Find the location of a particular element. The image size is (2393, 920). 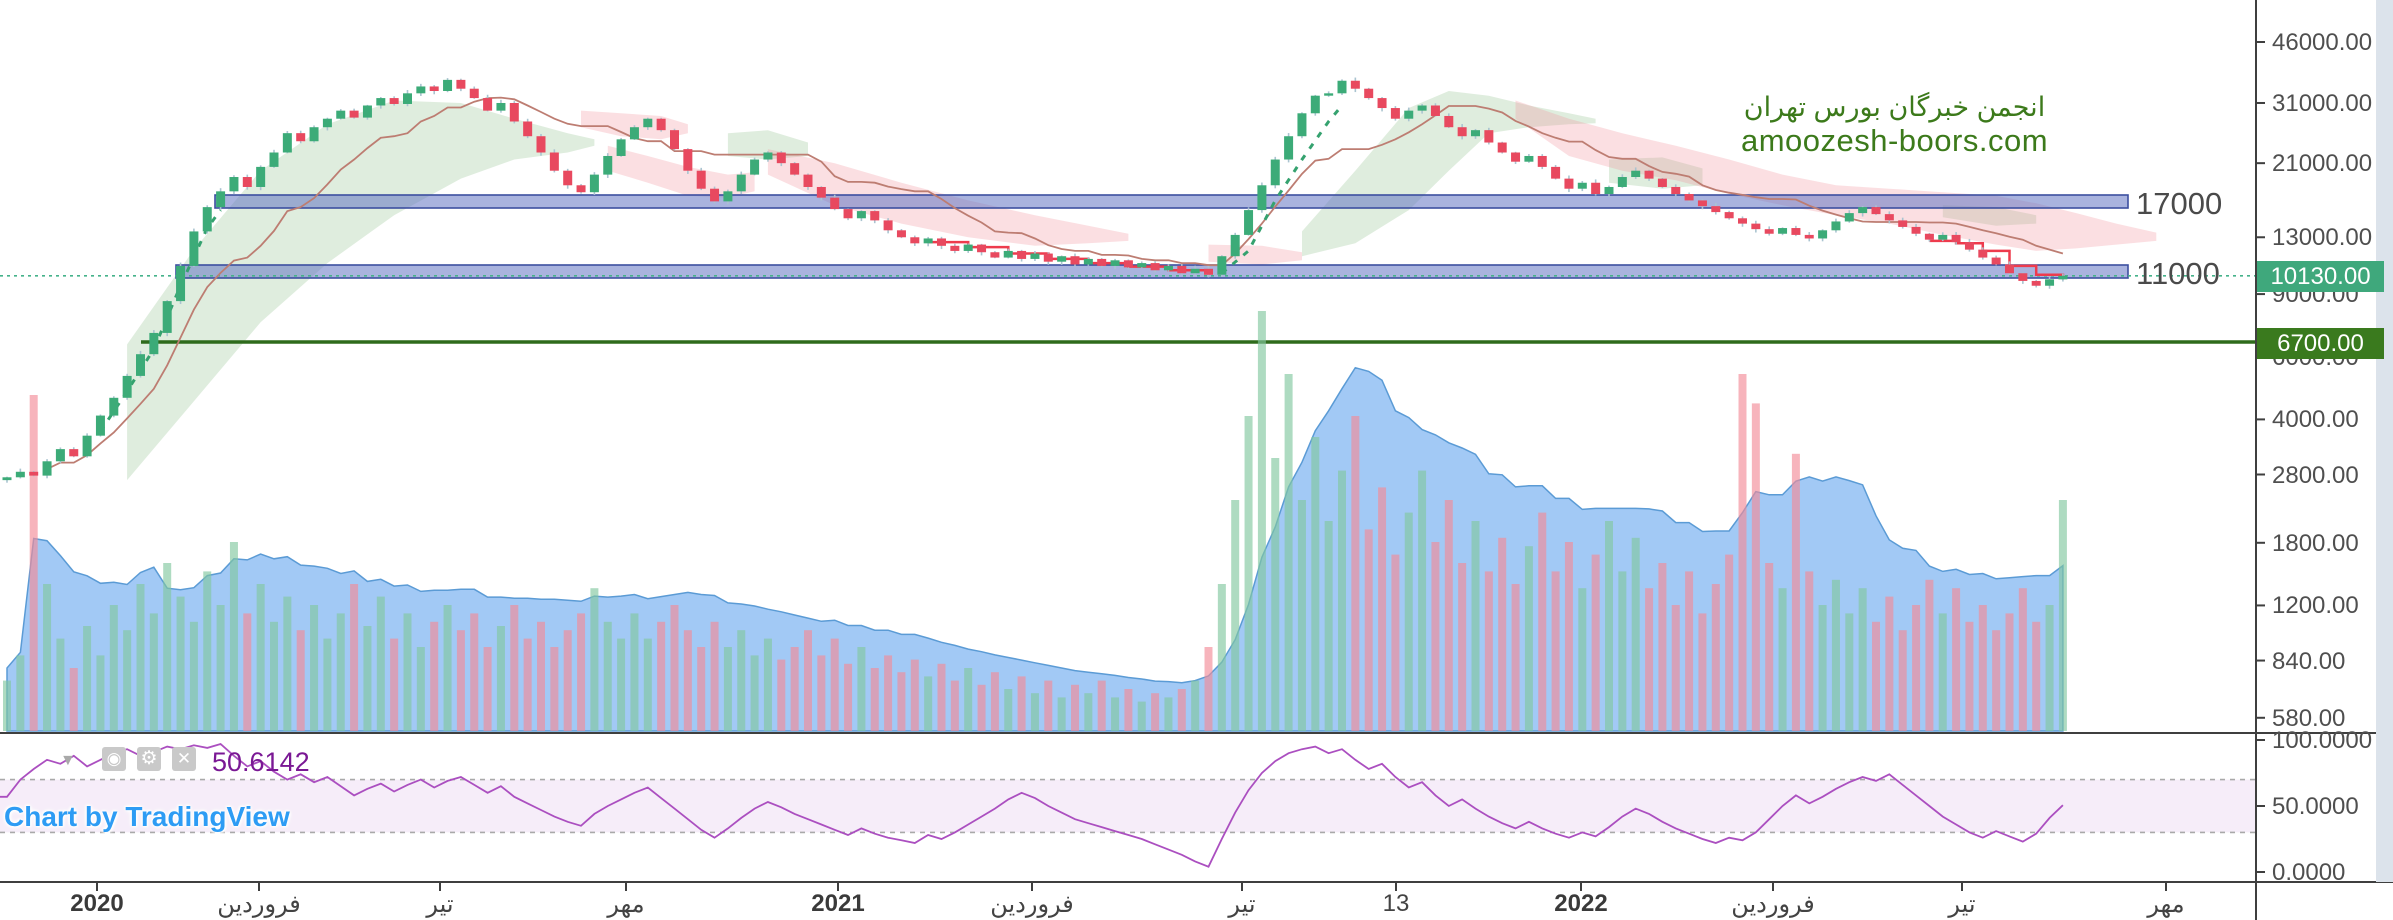

price-tick-label: 4000.00 is located at coordinates (2315, 420).